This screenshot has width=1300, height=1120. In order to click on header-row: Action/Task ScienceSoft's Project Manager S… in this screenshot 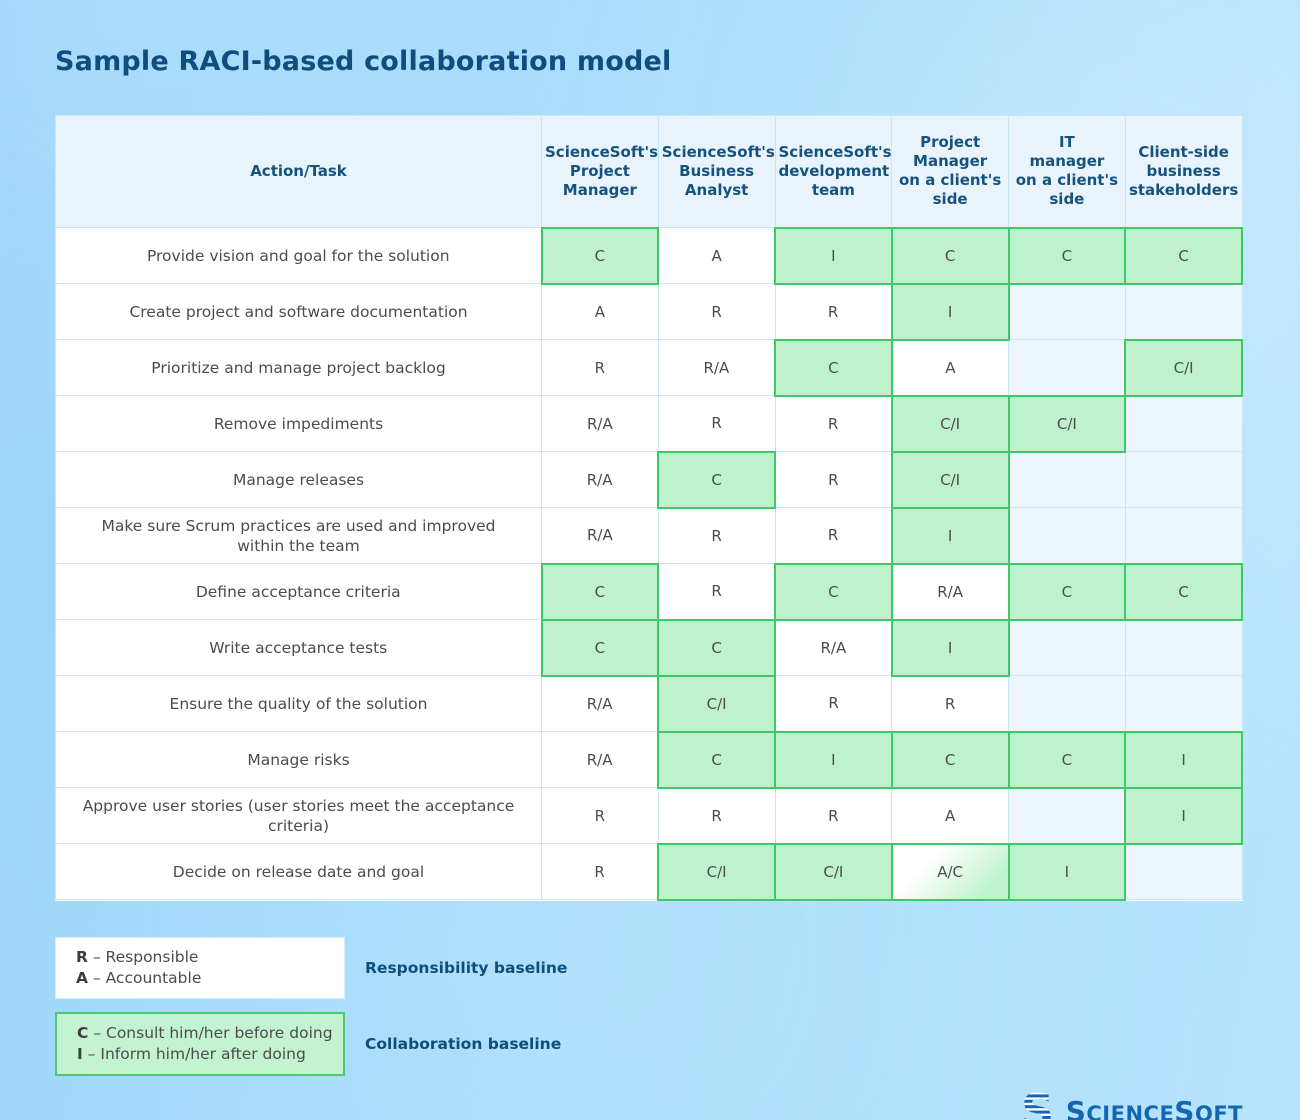, I will do `click(649, 171)`.